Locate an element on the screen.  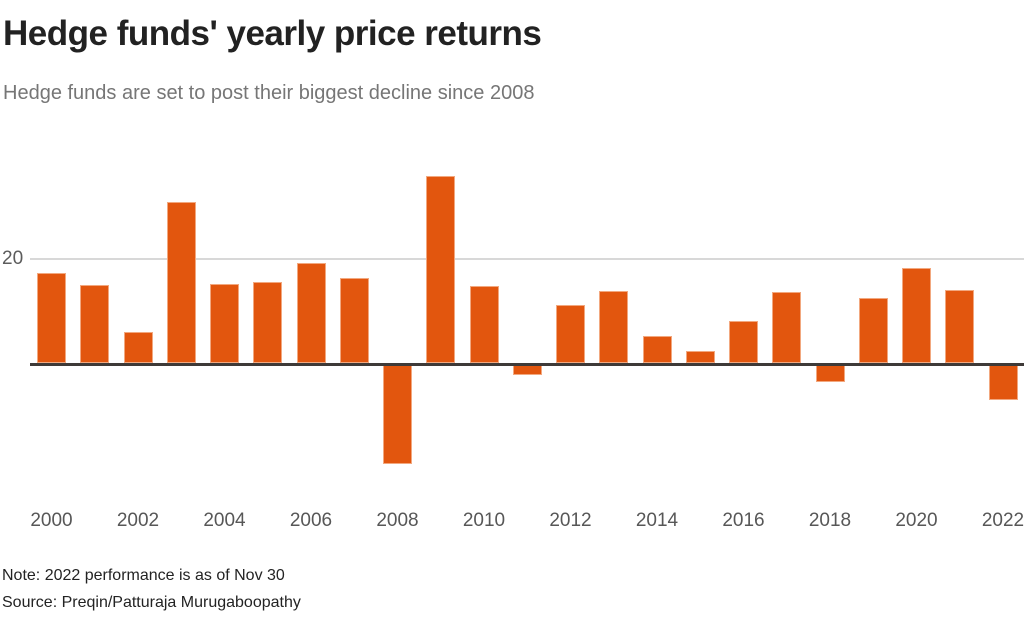
bar-2005 is located at coordinates (268, 322).